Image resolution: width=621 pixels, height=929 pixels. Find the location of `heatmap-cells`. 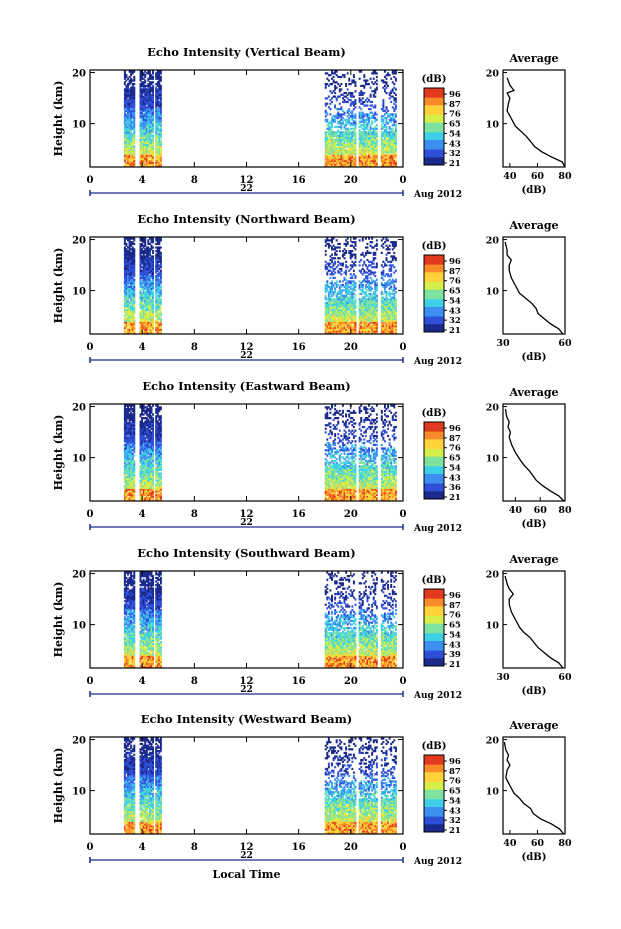

heatmap-cells is located at coordinates (260, 119).